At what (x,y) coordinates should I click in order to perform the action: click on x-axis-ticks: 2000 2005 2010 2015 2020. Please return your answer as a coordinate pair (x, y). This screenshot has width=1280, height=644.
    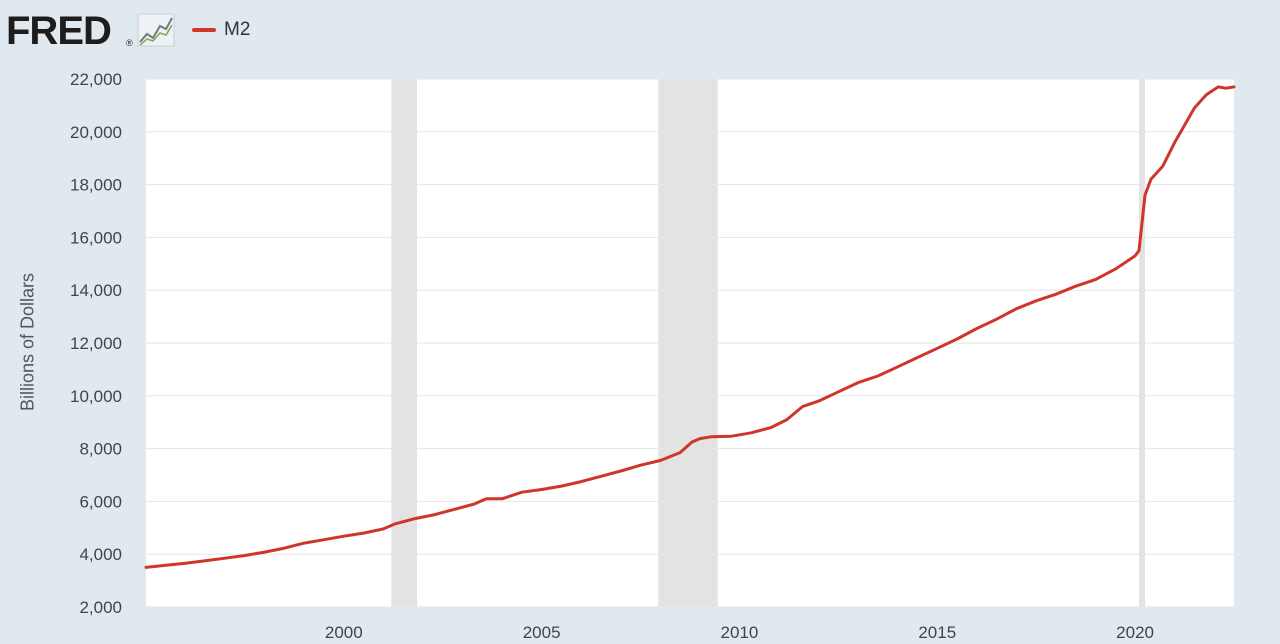
    Looking at the image, I should click on (739, 632).